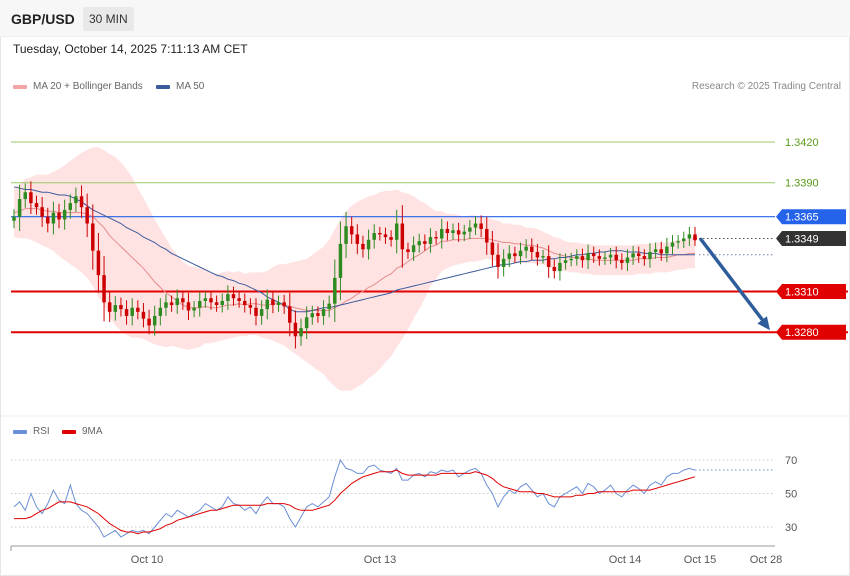 The width and height of the screenshot is (850, 576). Describe the element at coordinates (802, 218) in the screenshot. I see `level-label-1.3365: 1.3365` at that location.